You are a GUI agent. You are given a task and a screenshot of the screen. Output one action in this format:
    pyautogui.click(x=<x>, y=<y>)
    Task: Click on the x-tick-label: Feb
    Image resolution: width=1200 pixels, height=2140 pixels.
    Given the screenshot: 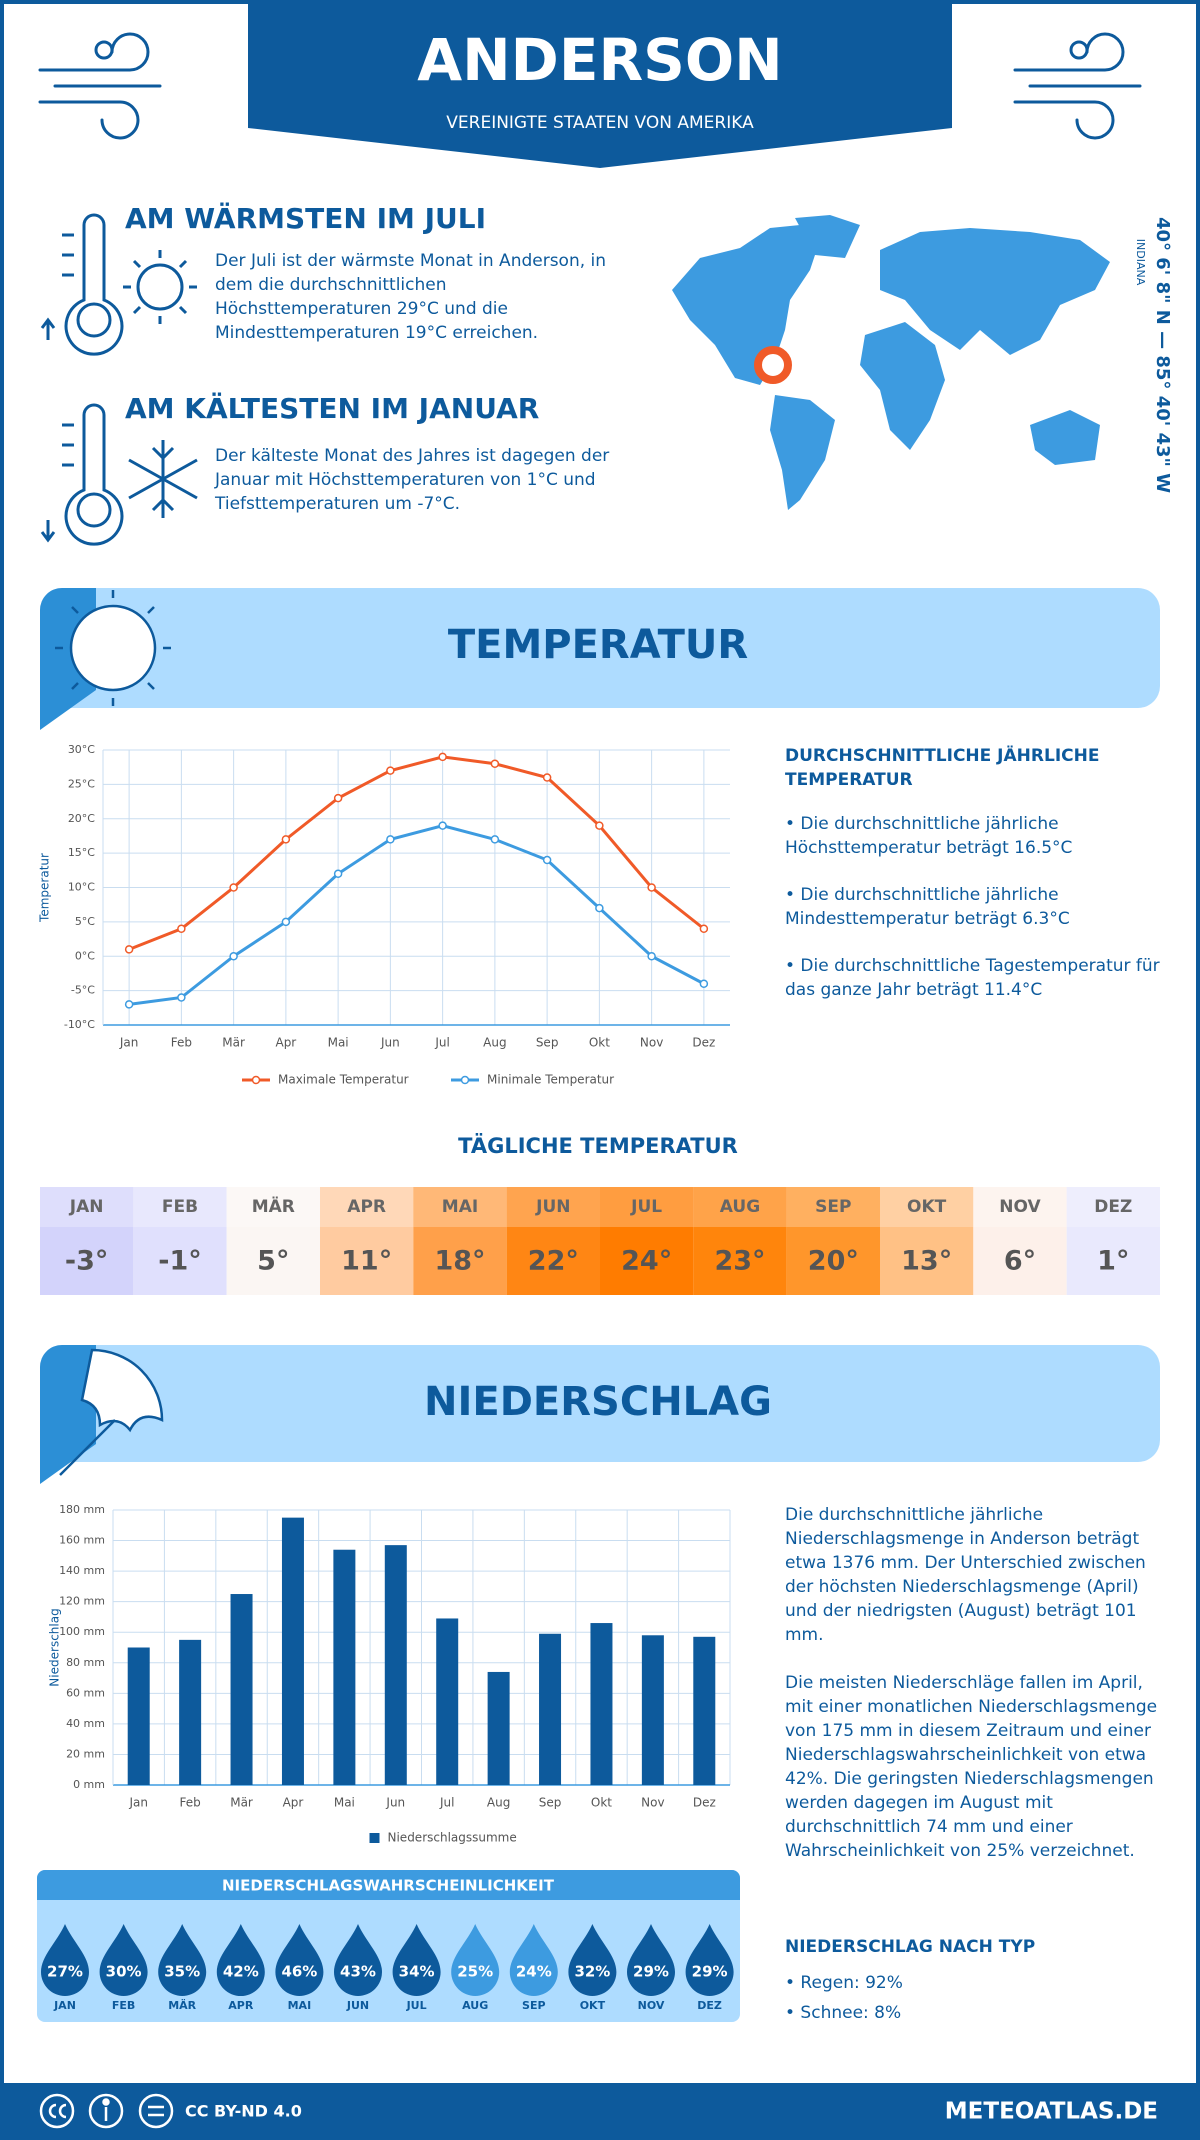 What is the action you would take?
    pyautogui.click(x=181, y=1043)
    